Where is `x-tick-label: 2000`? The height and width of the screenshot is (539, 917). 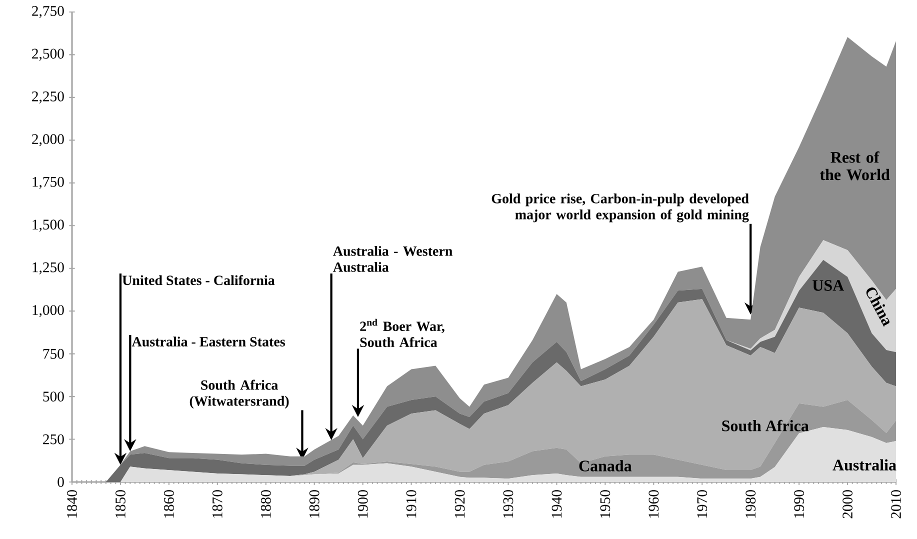 x-tick-label: 2000 is located at coordinates (847, 504).